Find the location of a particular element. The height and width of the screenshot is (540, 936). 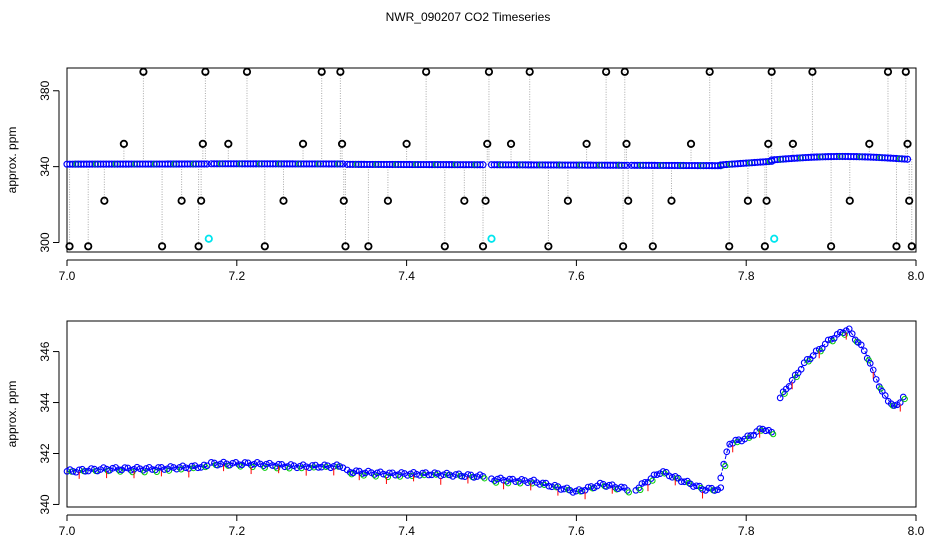

x-tick-label: 7.2 is located at coordinates (236, 276).